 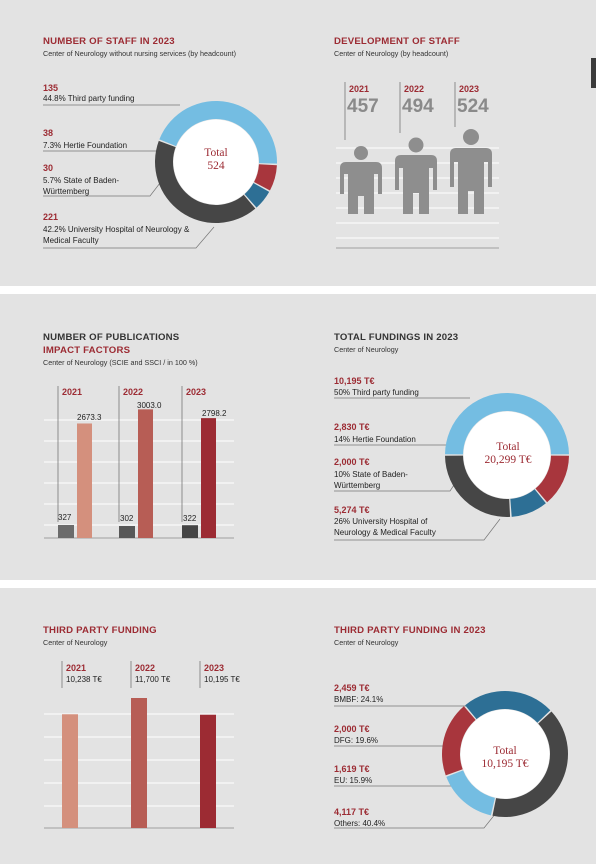 What do you see at coordinates (508, 447) in the screenshot?
I see `fundings-total-label: Total` at bounding box center [508, 447].